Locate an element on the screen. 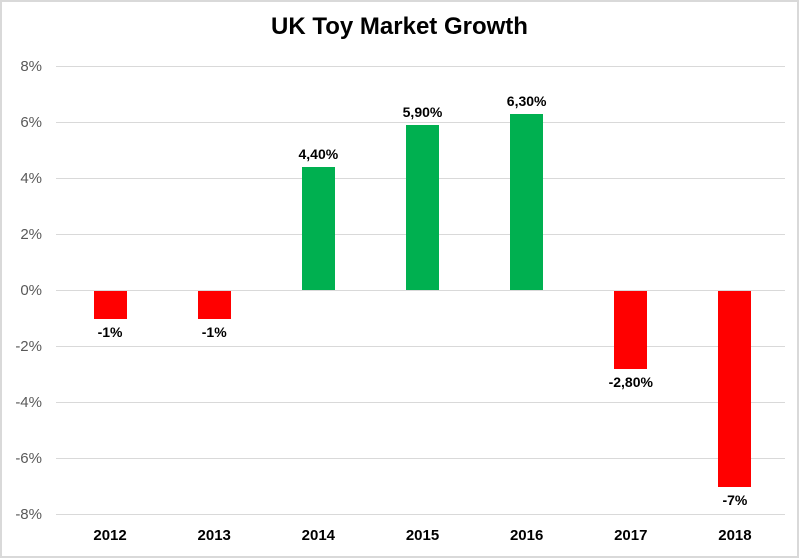 The image size is (799, 558). y-axis-tick-label: -4% is located at coordinates (28, 402).